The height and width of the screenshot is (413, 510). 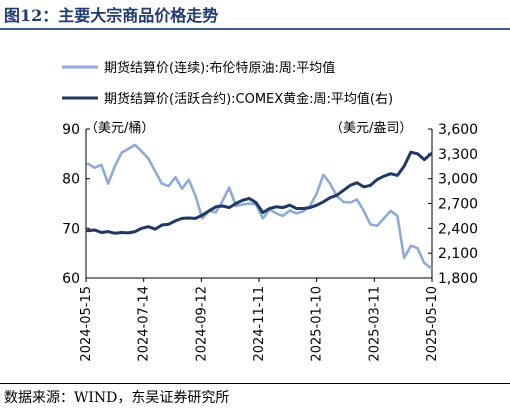 I want to click on figure-title: 图12：主要大宗商品价格走势, so click(x=111, y=15).